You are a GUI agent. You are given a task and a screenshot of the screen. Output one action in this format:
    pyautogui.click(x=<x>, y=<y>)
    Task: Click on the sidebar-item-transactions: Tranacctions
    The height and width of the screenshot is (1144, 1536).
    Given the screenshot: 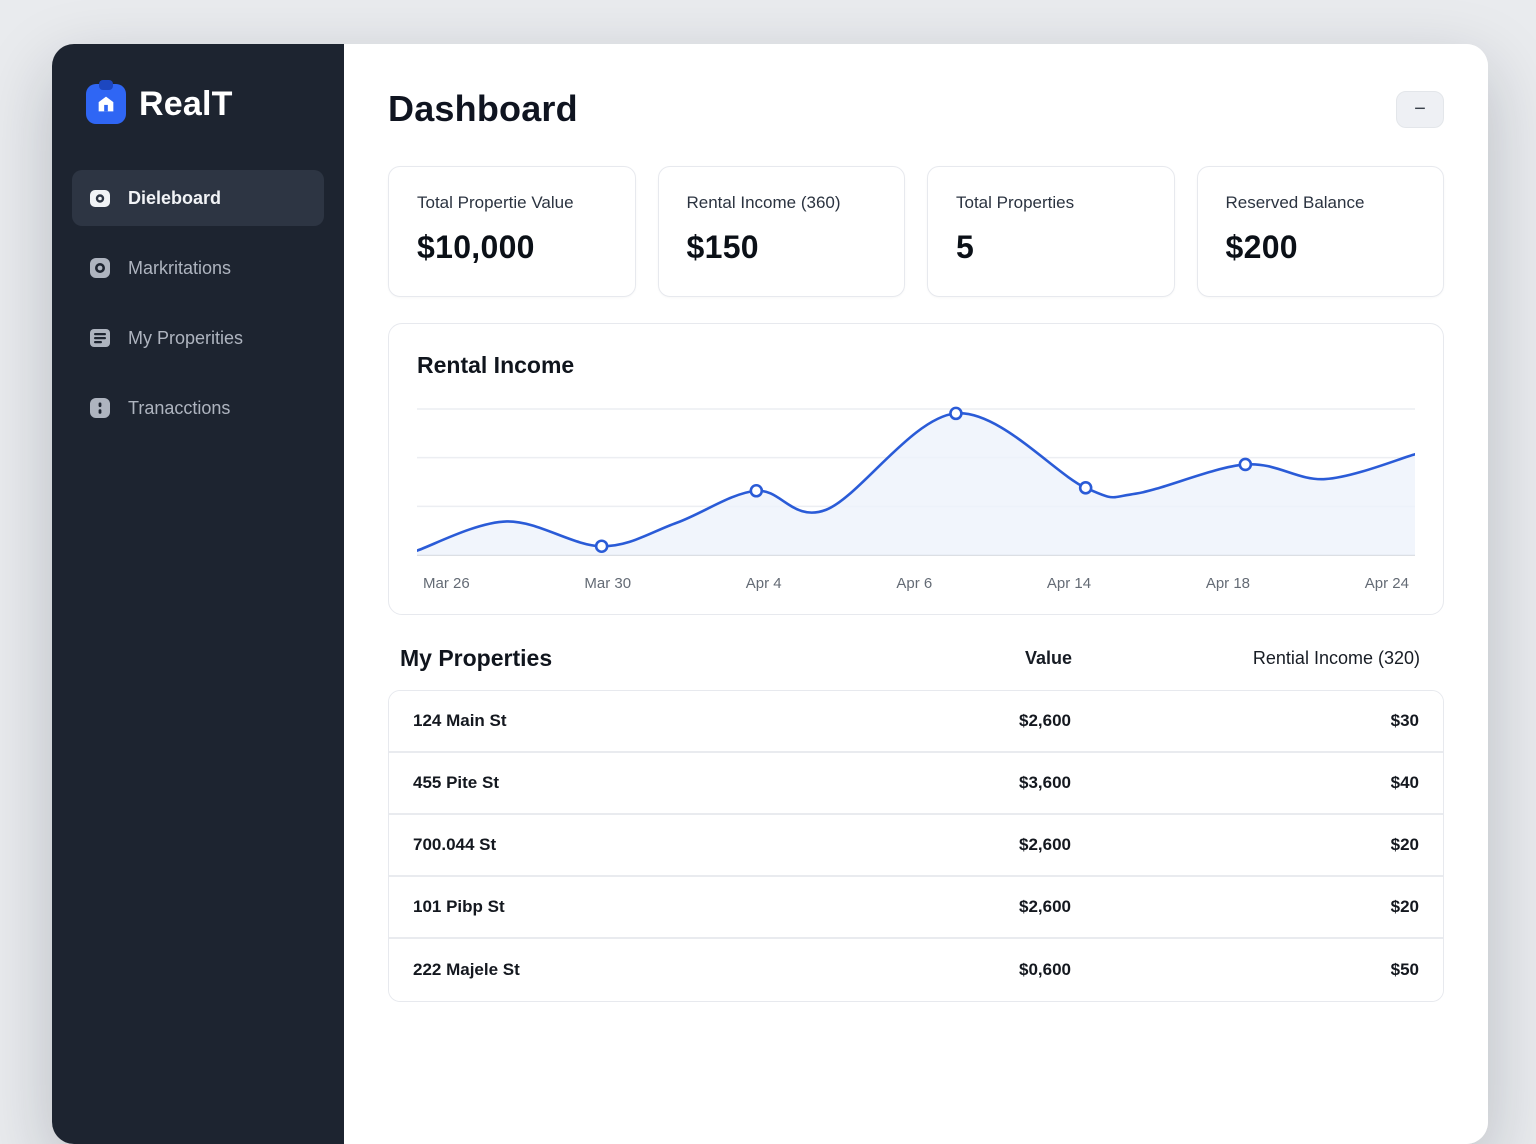 What is the action you would take?
    pyautogui.click(x=198, y=408)
    